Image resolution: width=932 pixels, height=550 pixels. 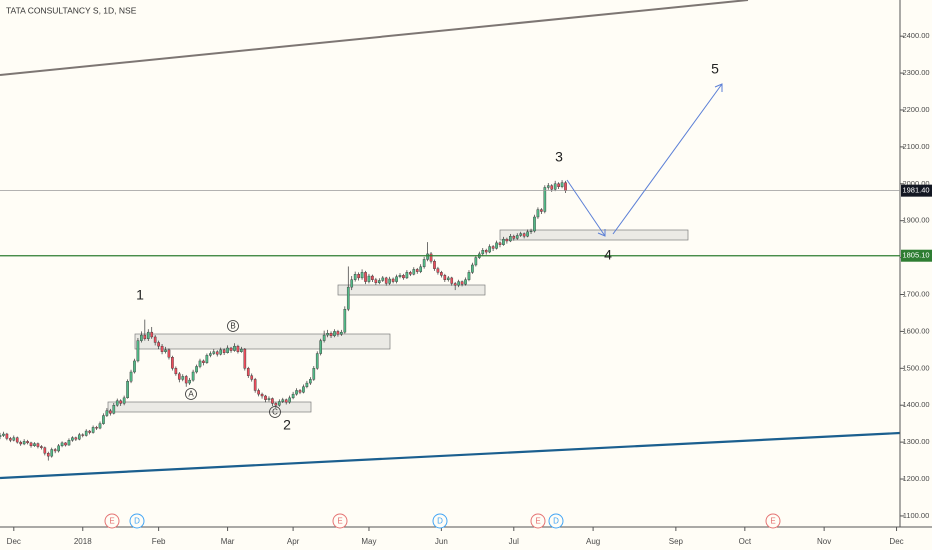 What do you see at coordinates (411, 290) in the screenshot?
I see `zone-box` at bounding box center [411, 290].